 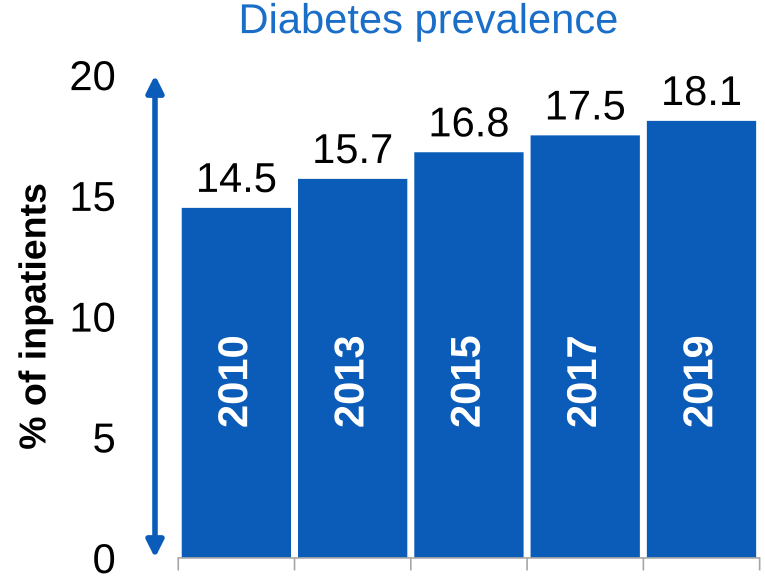 I want to click on data-label: 17.5, so click(x=586, y=105).